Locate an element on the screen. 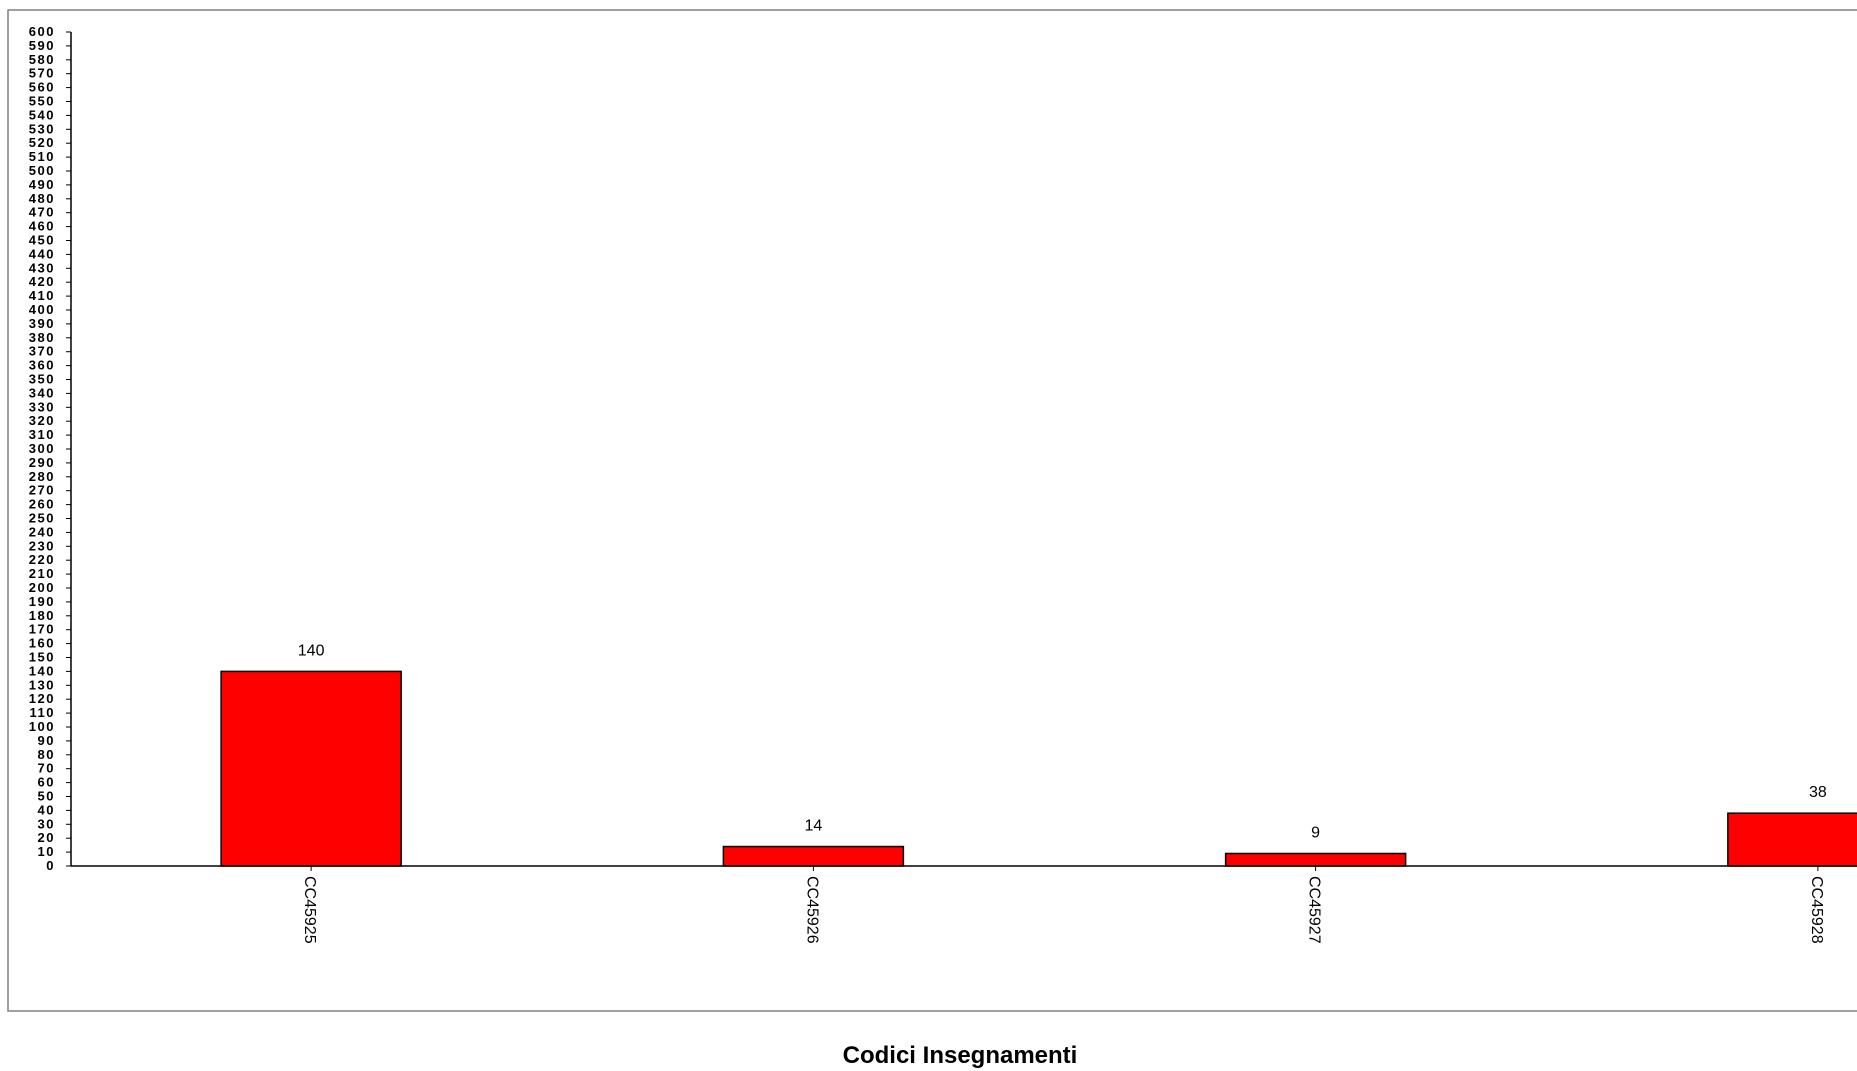 The width and height of the screenshot is (1857, 1071). y-tick-label: 520 is located at coordinates (42, 142).